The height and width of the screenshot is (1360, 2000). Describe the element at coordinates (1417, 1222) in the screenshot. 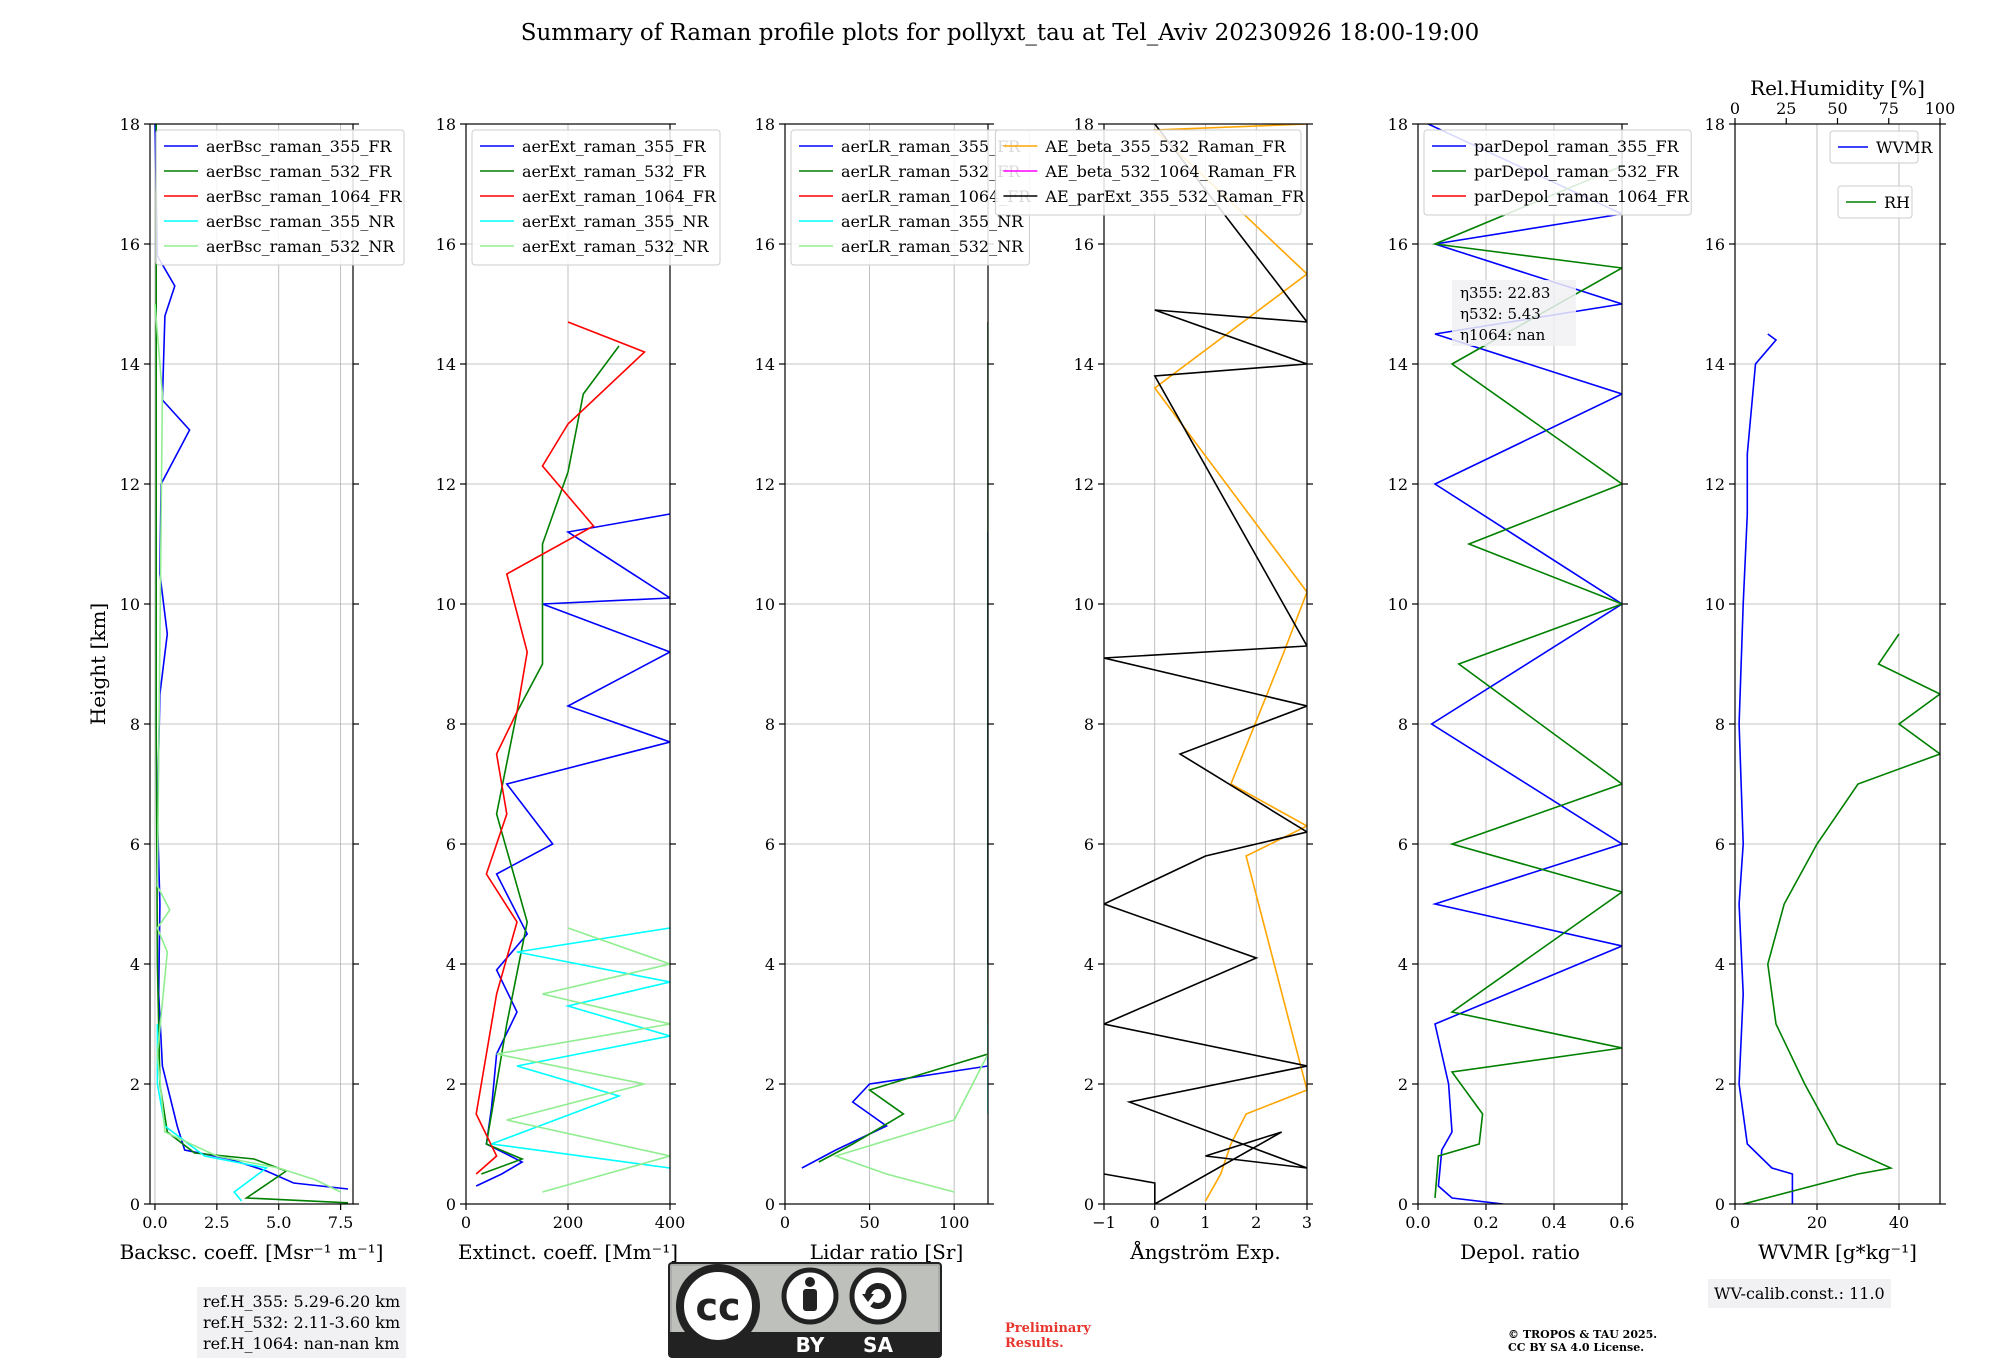

I see `x-tick-label: 0.0` at that location.